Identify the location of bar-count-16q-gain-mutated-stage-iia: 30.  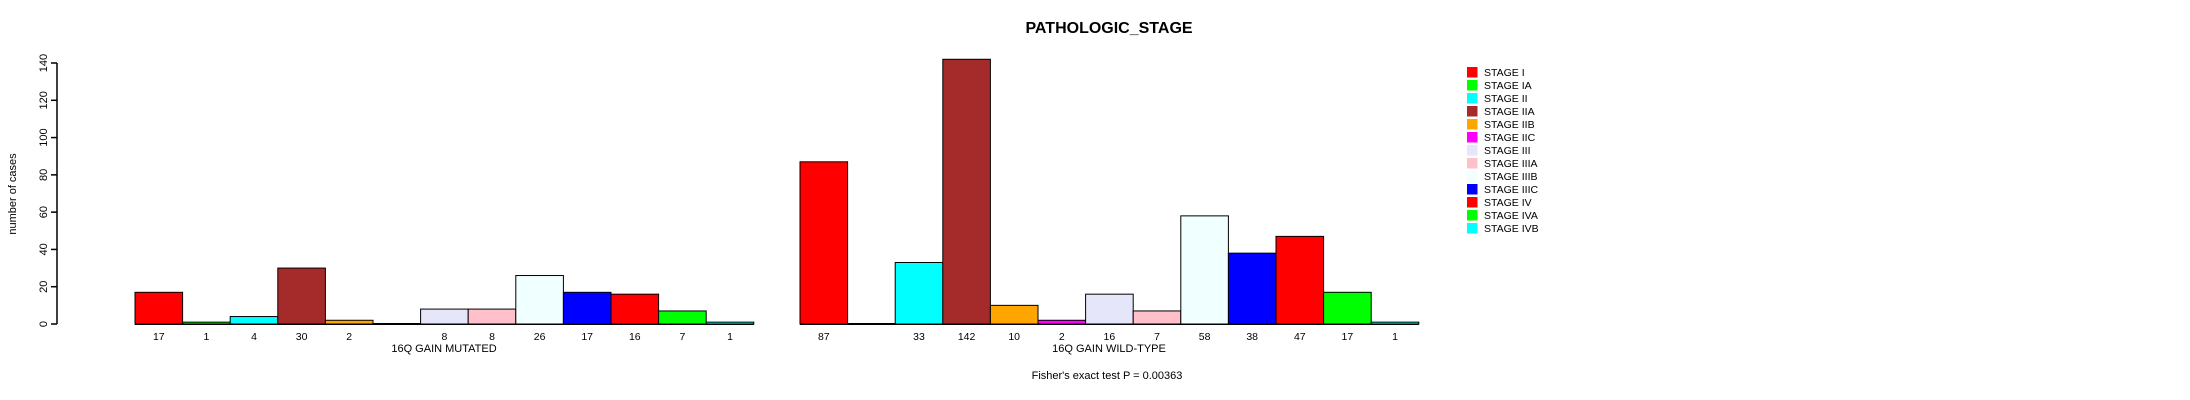
(302, 337).